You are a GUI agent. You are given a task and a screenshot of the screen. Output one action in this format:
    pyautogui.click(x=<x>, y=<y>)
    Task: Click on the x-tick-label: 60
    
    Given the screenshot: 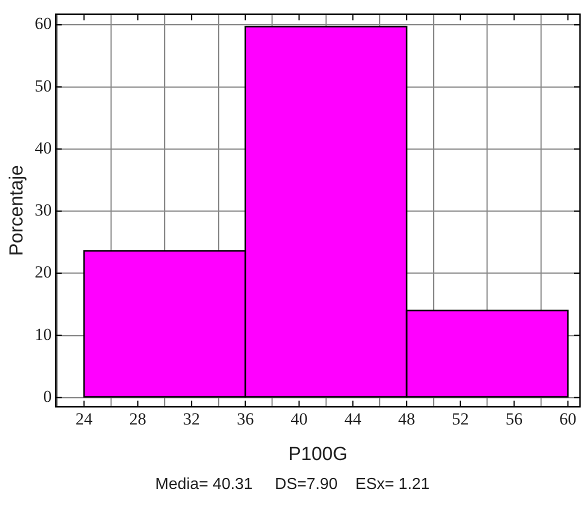 What is the action you would take?
    pyautogui.click(x=567, y=418)
    